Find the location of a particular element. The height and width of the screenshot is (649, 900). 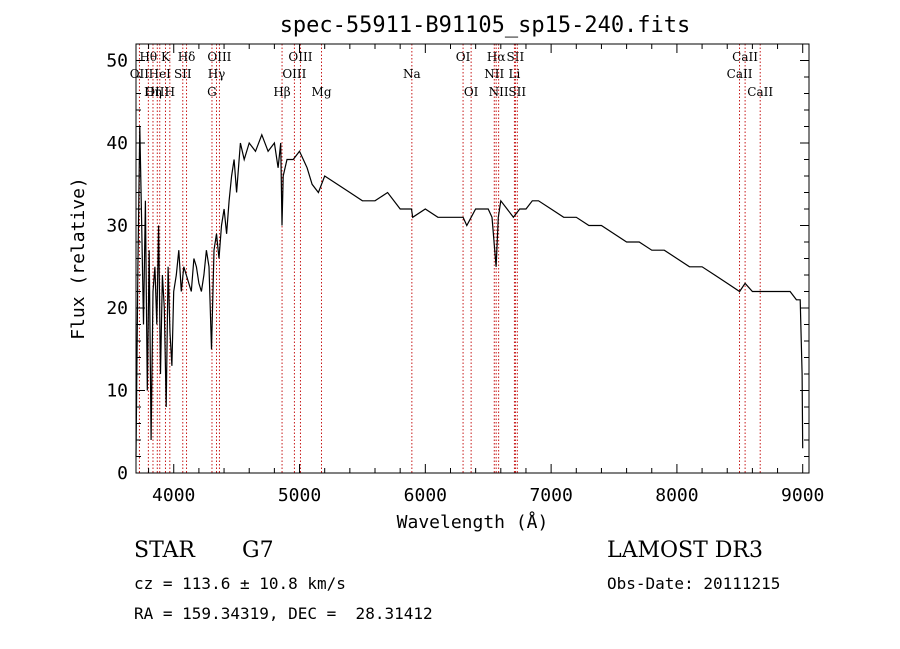

y-tick-label: 0 is located at coordinates (122, 473).